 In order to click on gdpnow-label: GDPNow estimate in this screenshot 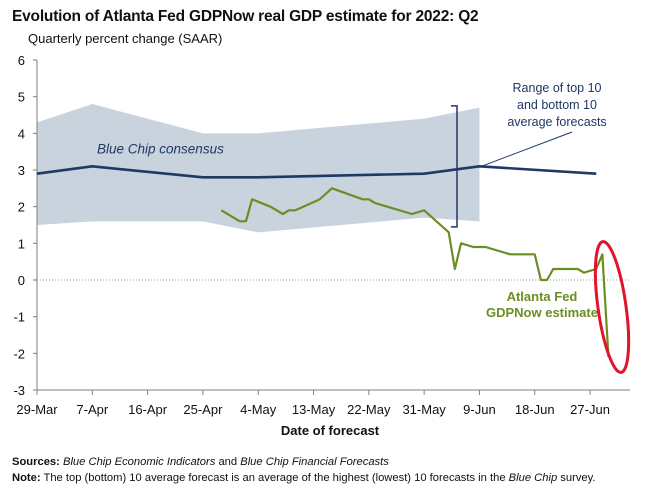, I will do `click(542, 312)`.